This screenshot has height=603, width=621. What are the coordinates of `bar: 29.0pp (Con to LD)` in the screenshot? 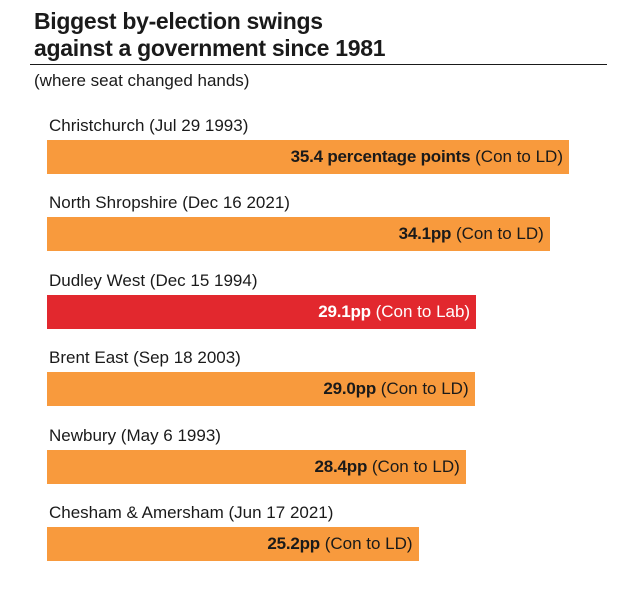 It's located at (261, 389).